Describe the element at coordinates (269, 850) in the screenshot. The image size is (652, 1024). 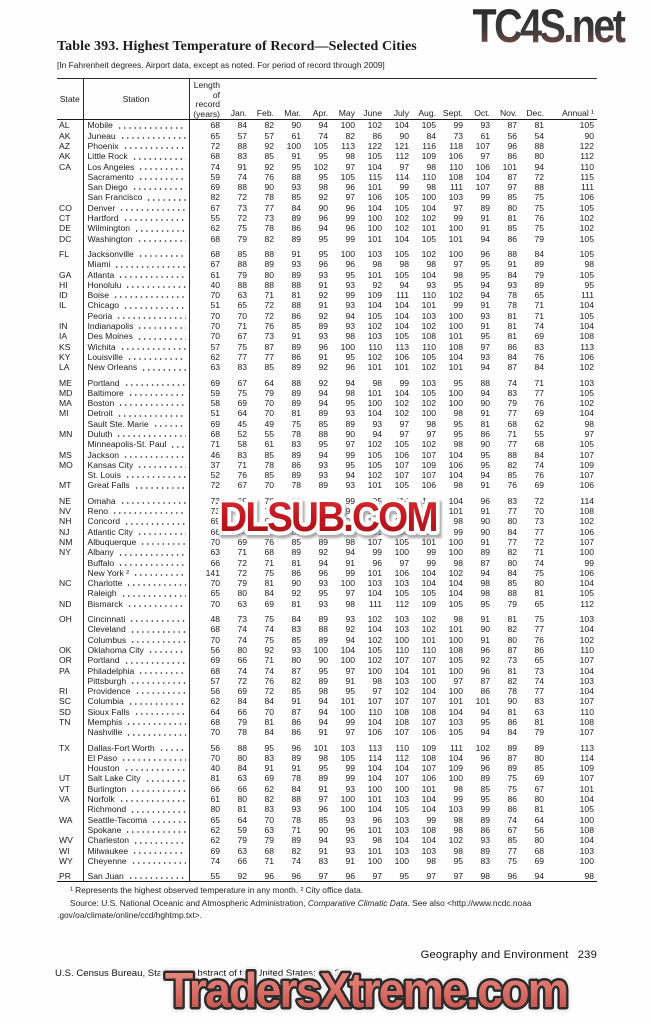
I see `month-value-cell: 68` at that location.